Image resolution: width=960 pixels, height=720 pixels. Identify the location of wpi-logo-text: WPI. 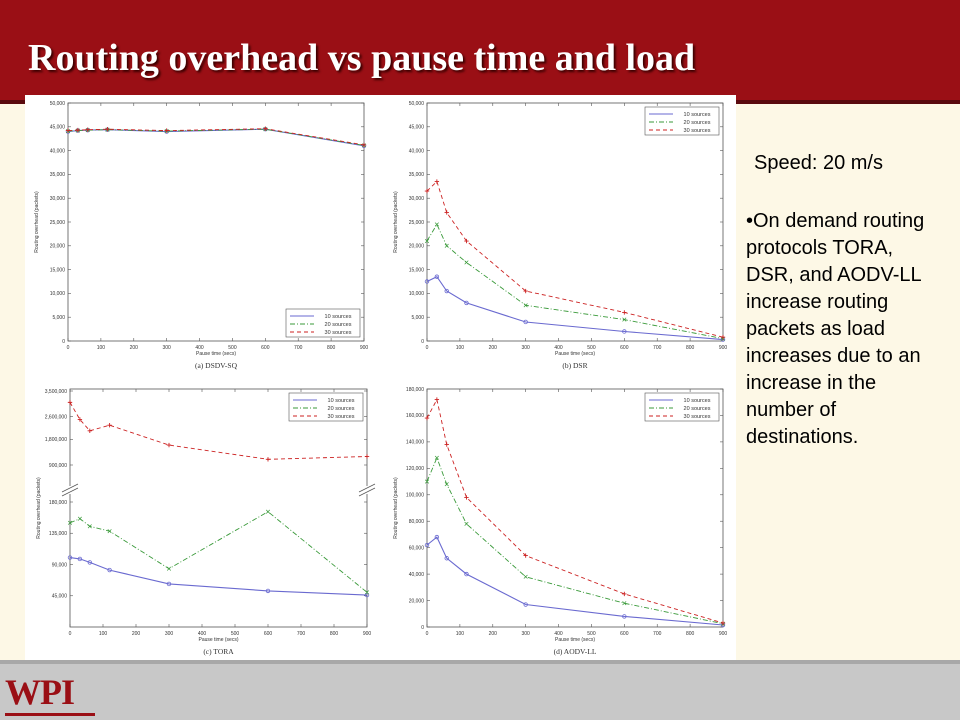
(40, 692).